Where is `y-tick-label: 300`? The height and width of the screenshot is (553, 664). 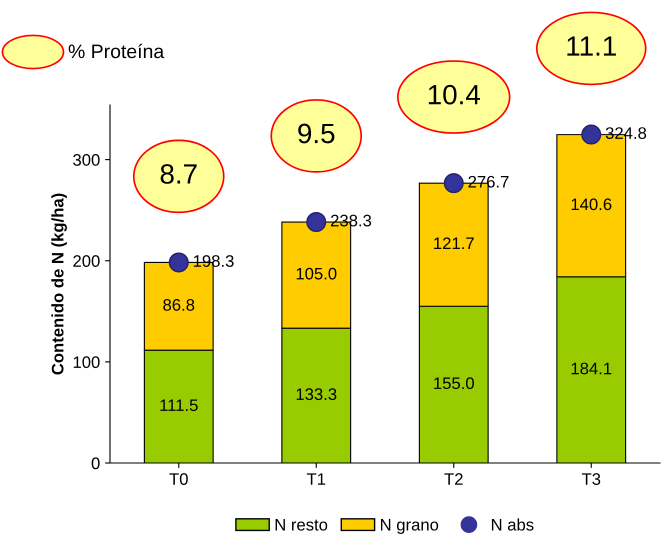
y-tick-label: 300 is located at coordinates (86, 160).